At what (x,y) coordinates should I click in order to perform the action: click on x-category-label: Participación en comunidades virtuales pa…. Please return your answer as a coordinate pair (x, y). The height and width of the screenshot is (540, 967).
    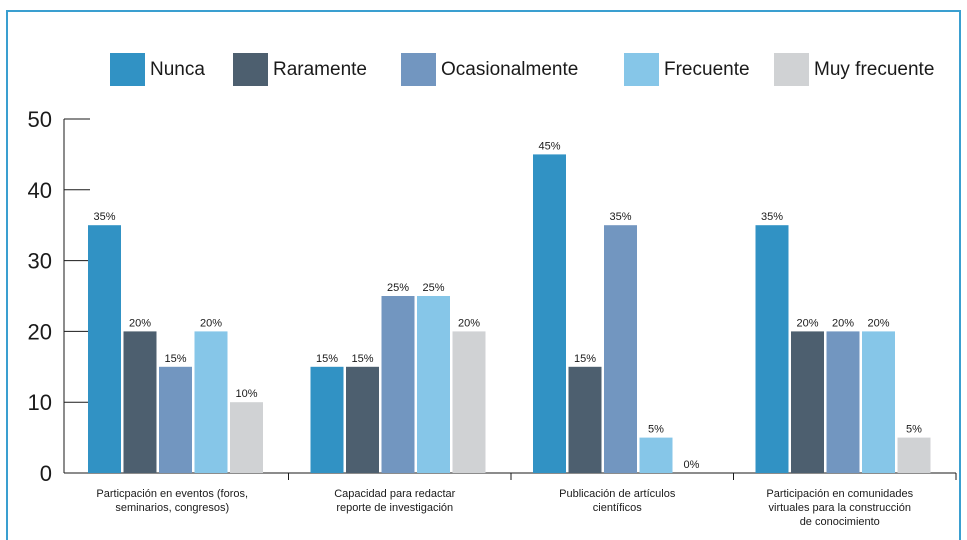
    Looking at the image, I should click on (839, 508).